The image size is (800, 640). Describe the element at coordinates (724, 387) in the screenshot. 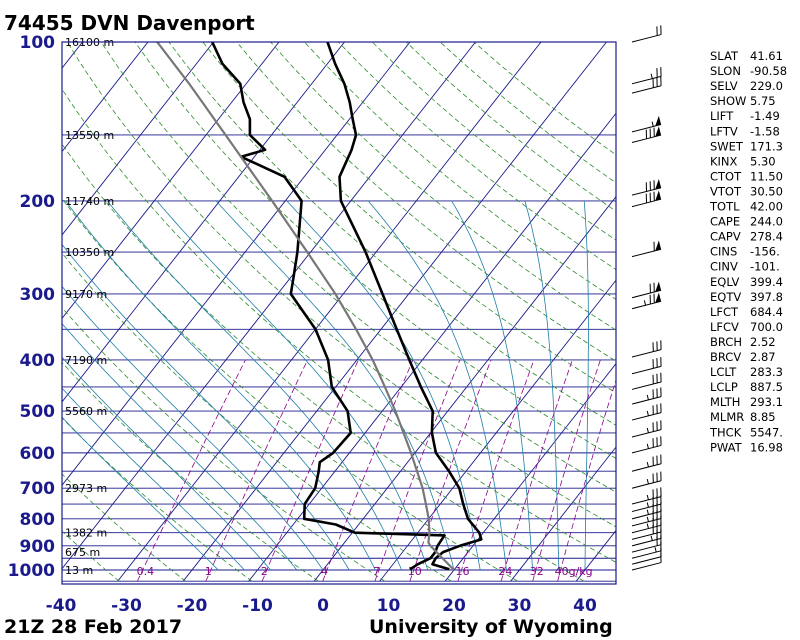

I see `index-name: LCLP` at that location.